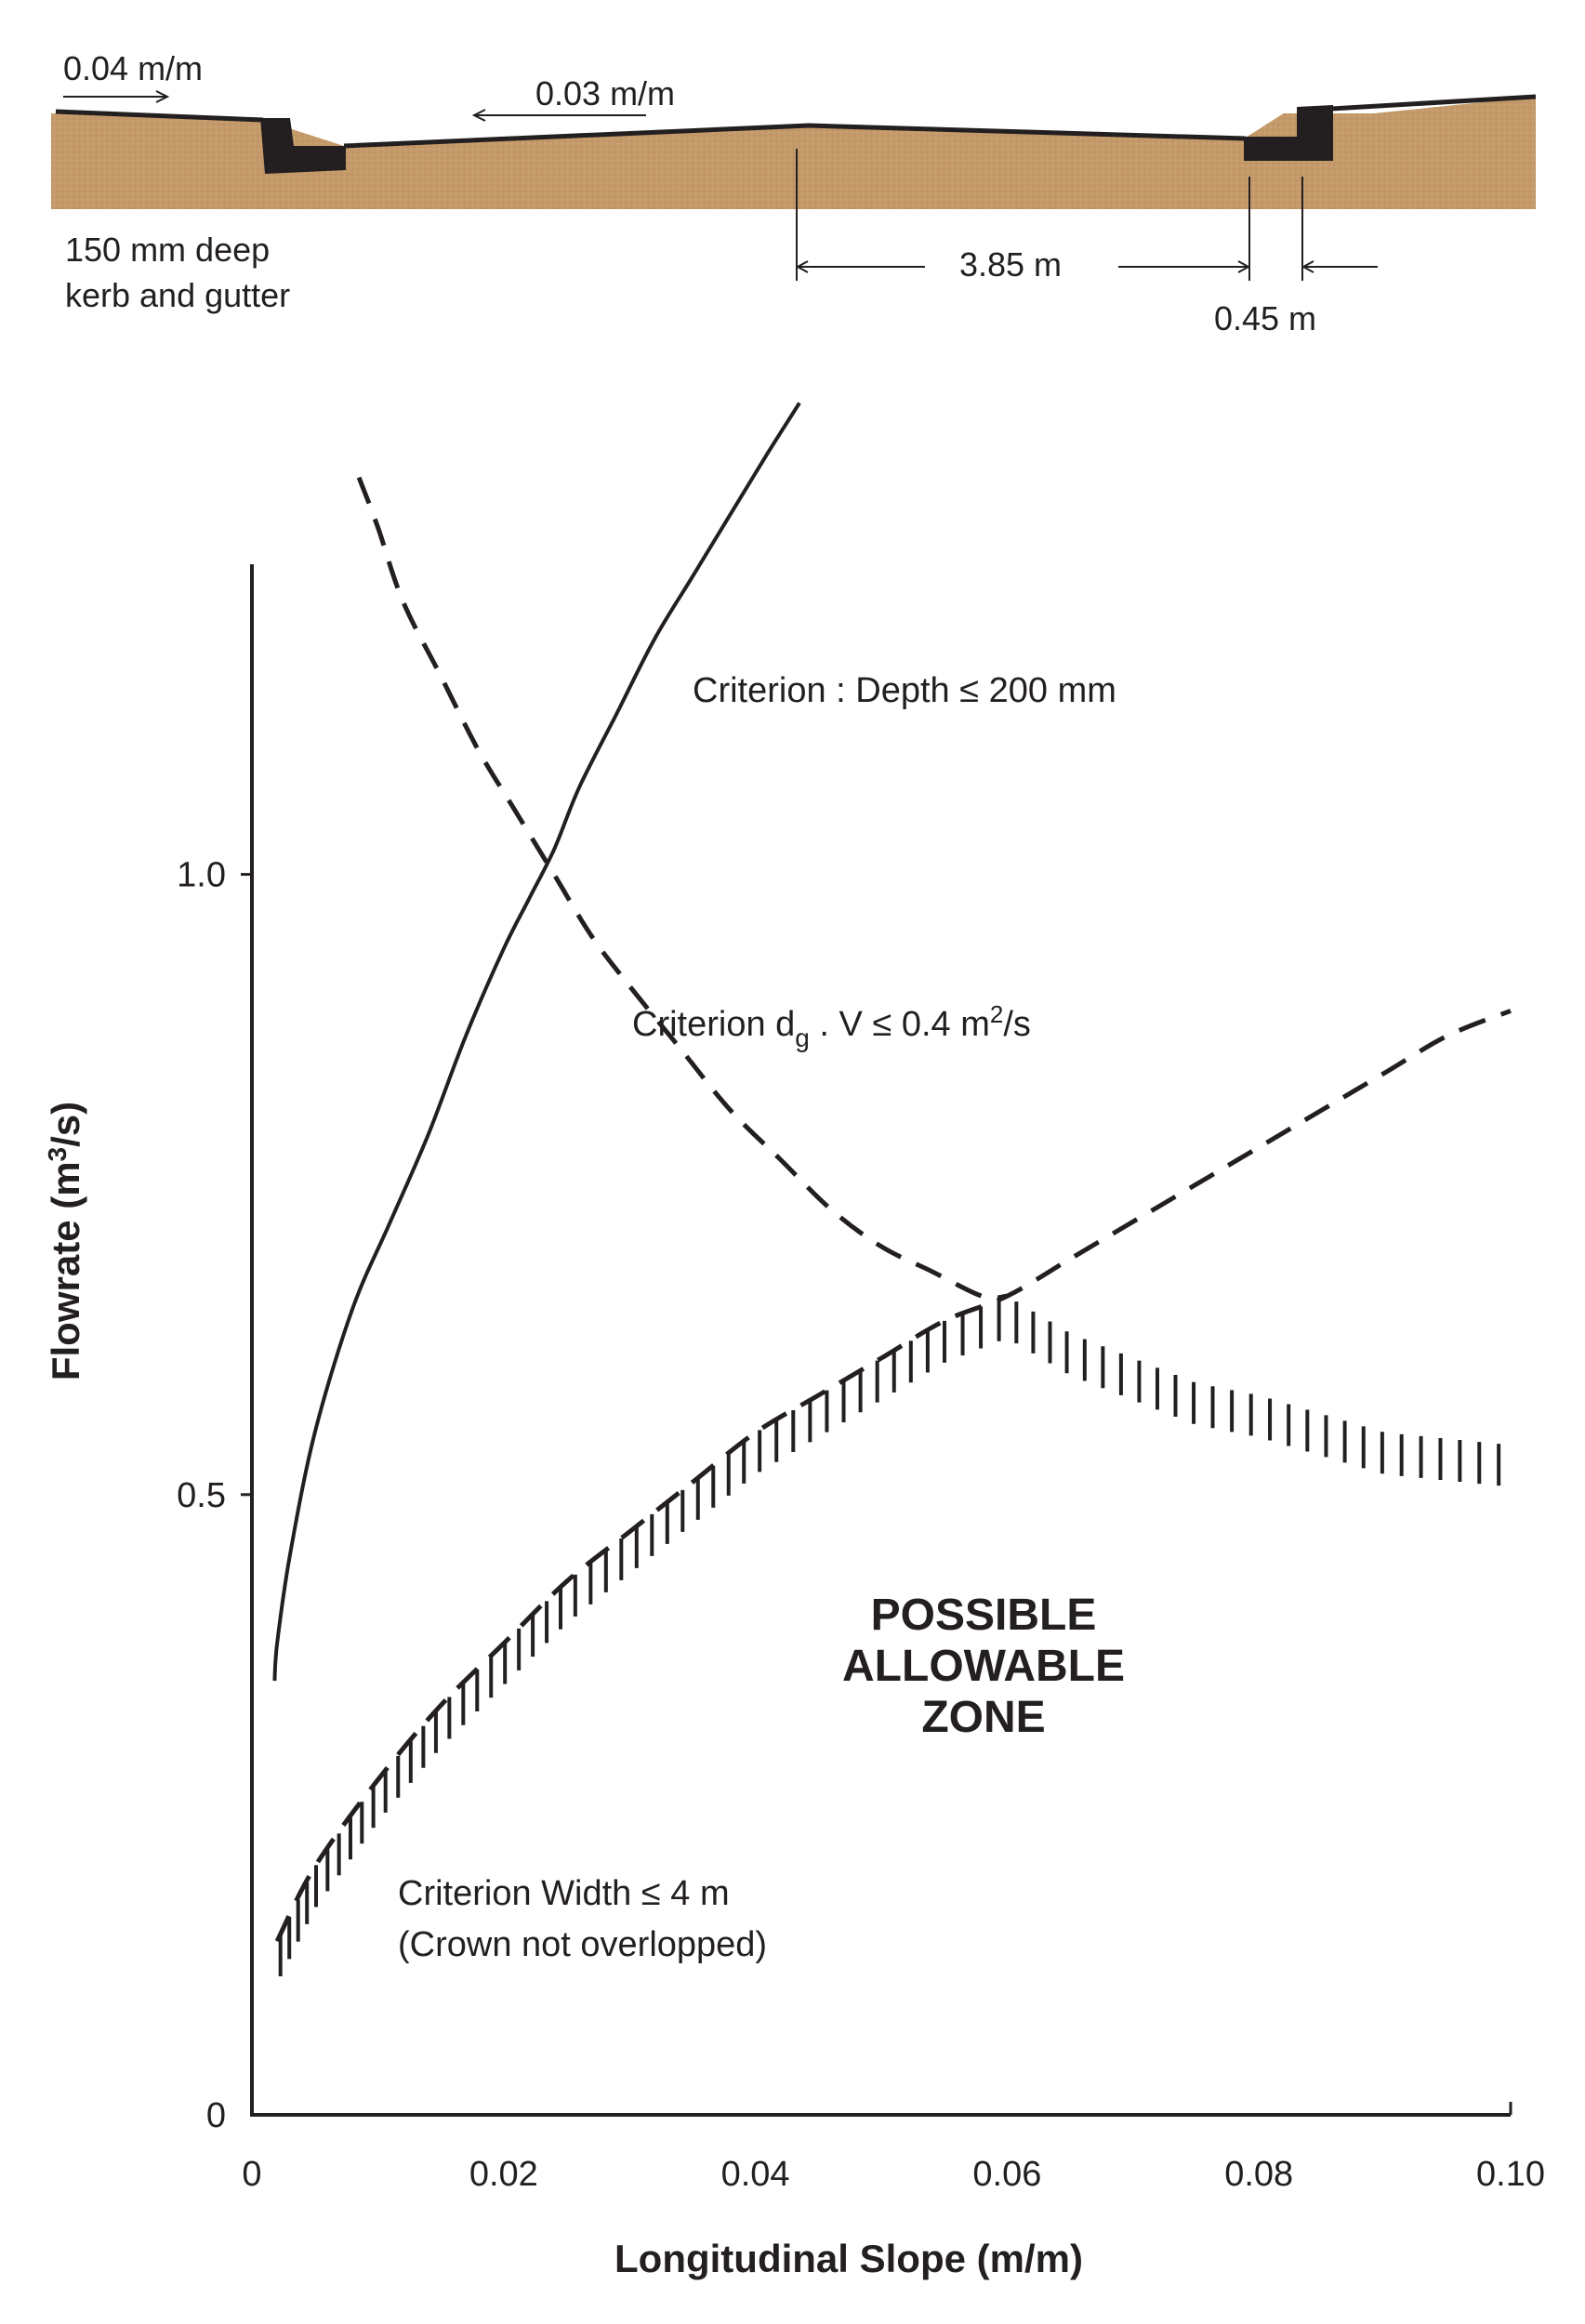 The image size is (1585, 2324). What do you see at coordinates (478, 115) in the screenshot?
I see `arrow-head-right` at bounding box center [478, 115].